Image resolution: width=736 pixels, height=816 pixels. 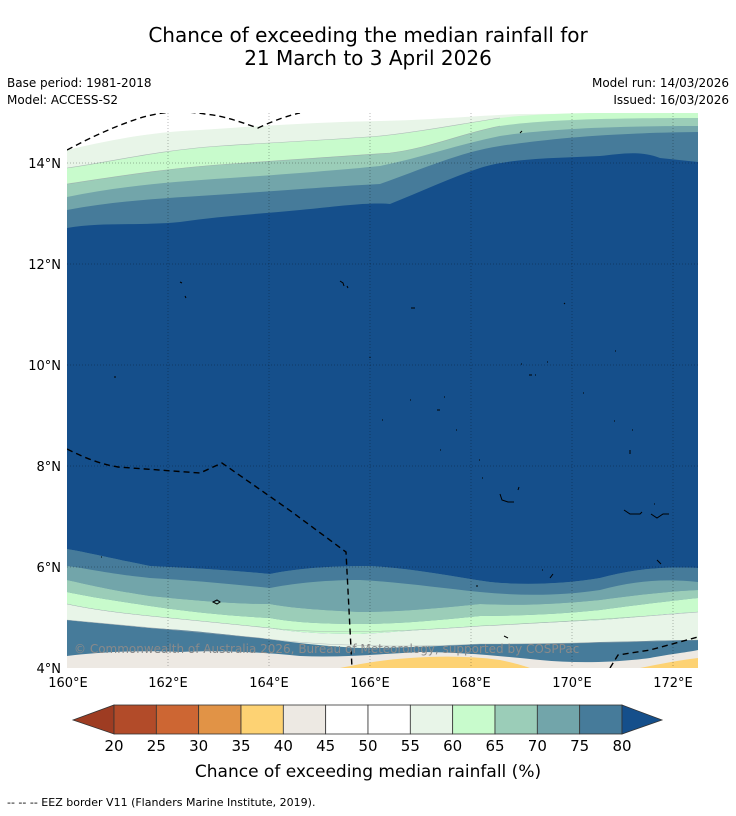 What do you see at coordinates (325, 746) in the screenshot?
I see `colorbar-tick-label: 45` at bounding box center [325, 746].